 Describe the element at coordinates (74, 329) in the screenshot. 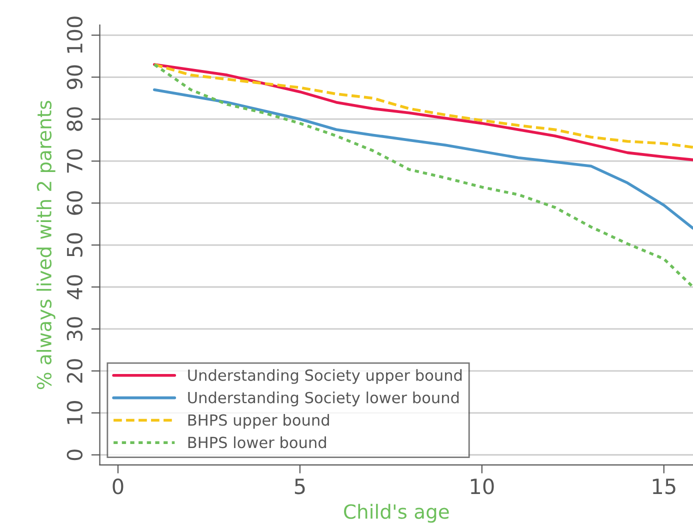

I see `y-tick-label: 30` at that location.